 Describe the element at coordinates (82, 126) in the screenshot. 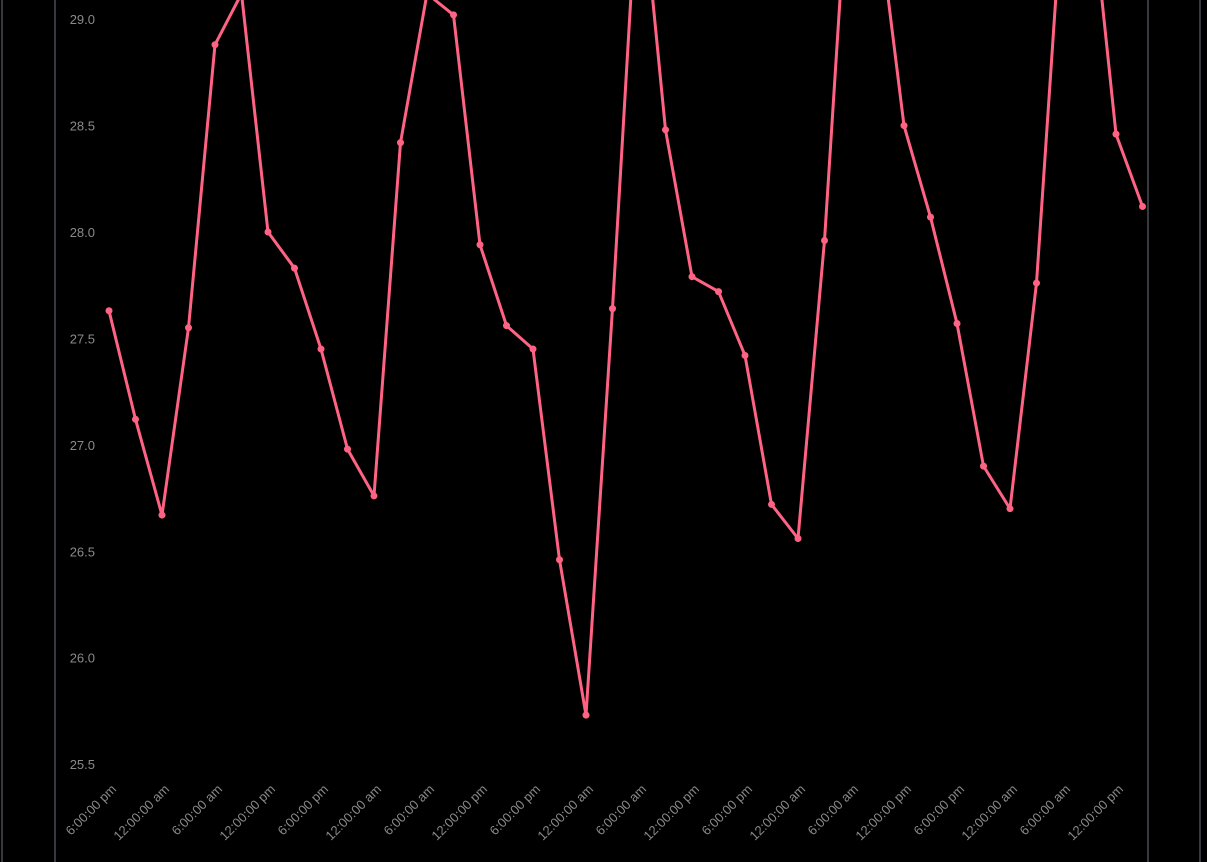

I see `y-tick-label: 28.5` at that location.